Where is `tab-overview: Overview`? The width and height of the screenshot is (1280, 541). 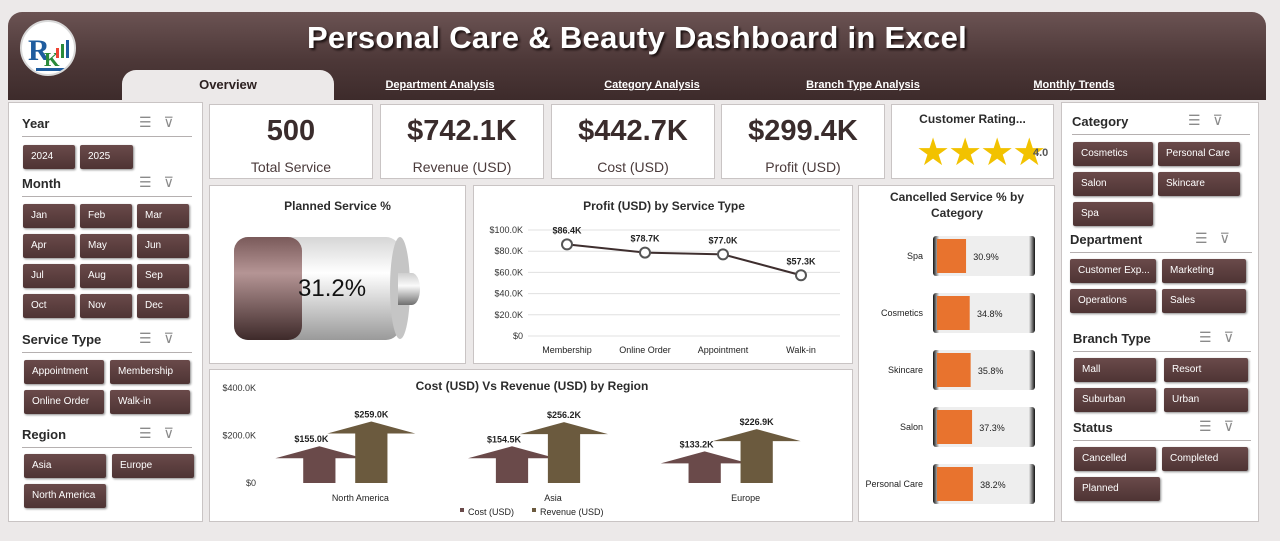
tab-overview: Overview is located at coordinates (228, 85).